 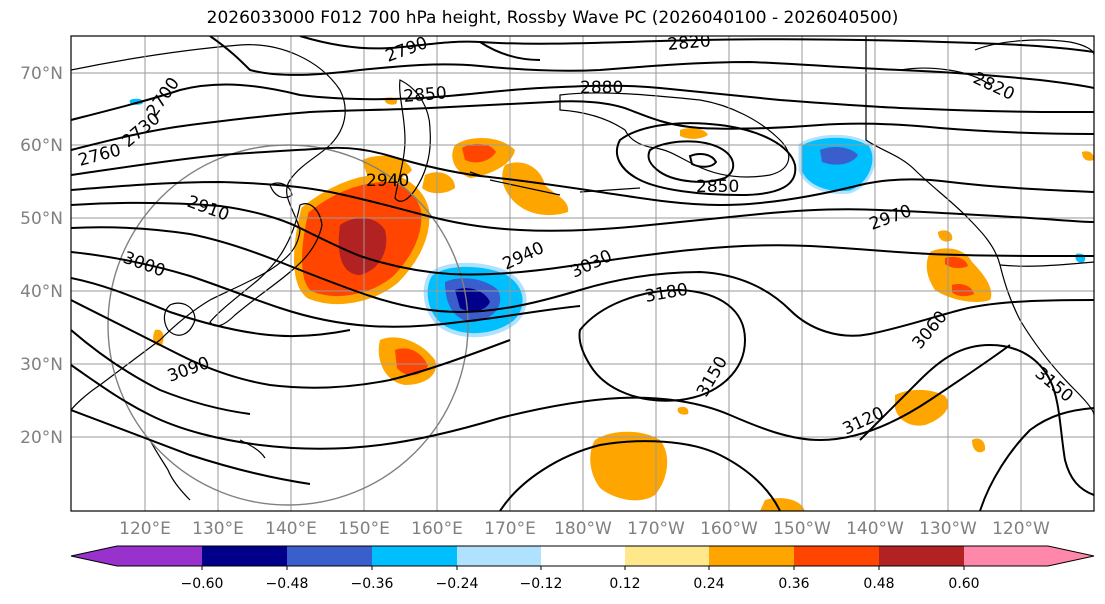 I want to click on contour-label: 2880, so click(x=601, y=88).